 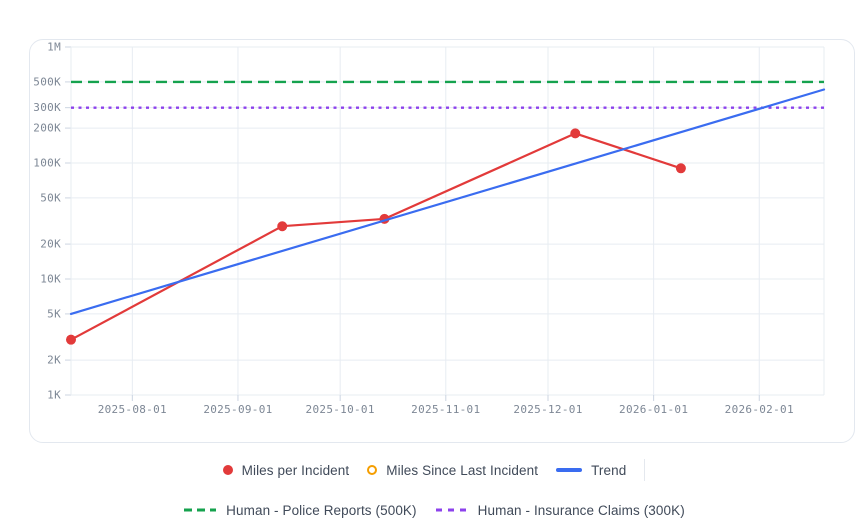 I want to click on y-tick-label: 200K, so click(x=47, y=128).